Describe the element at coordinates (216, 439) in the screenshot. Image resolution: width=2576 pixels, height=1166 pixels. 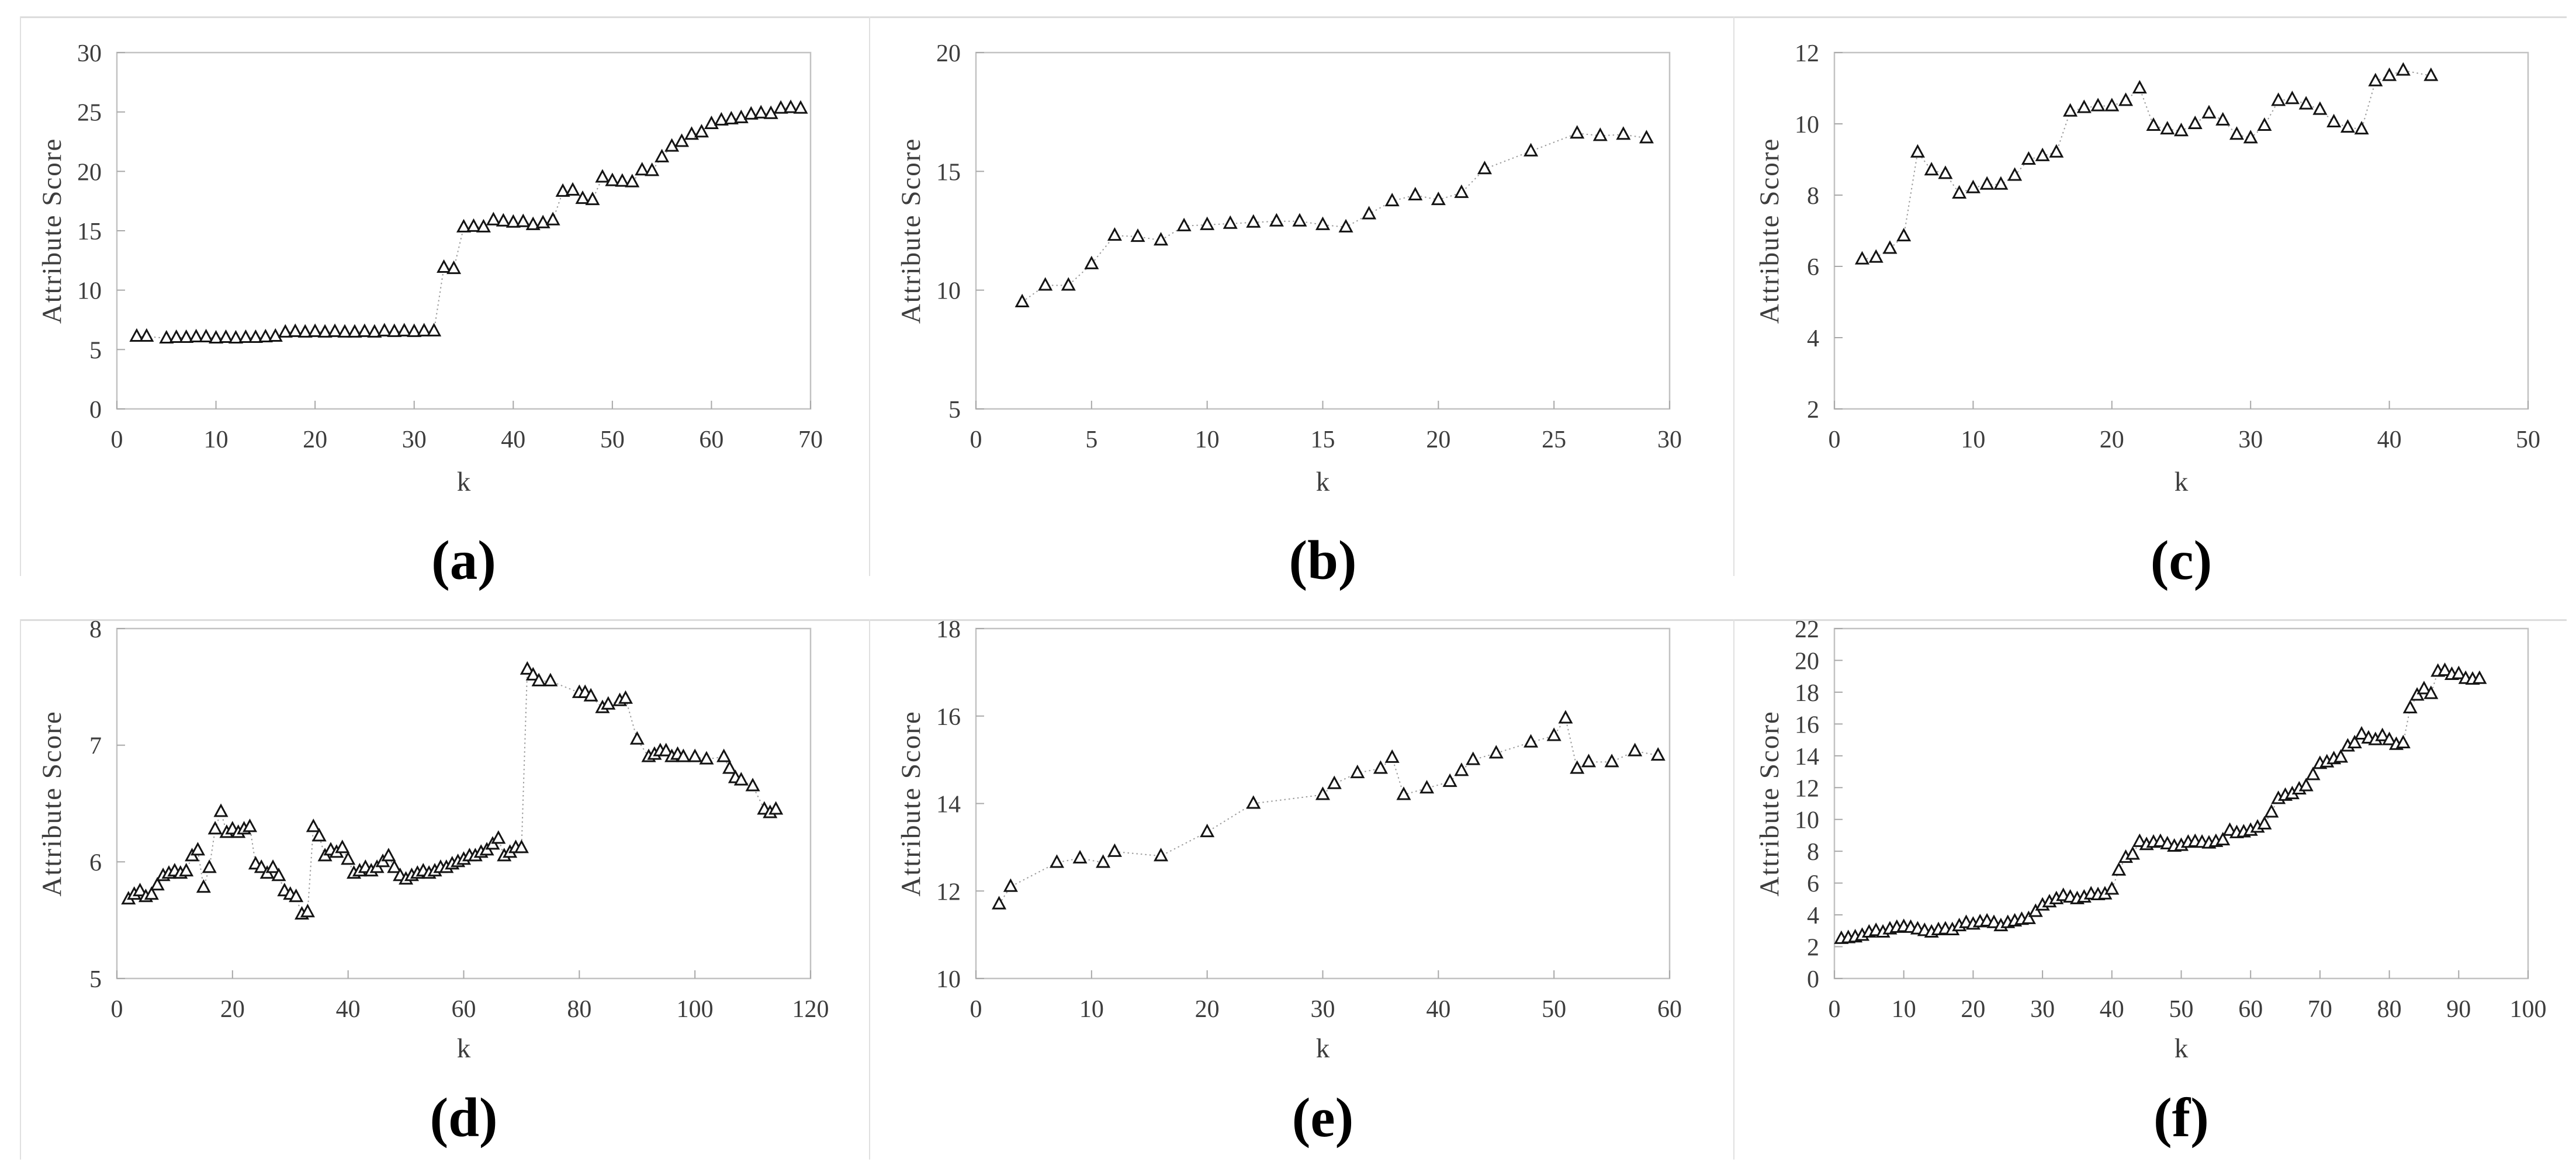
I see `x-tick-label: 10` at that location.